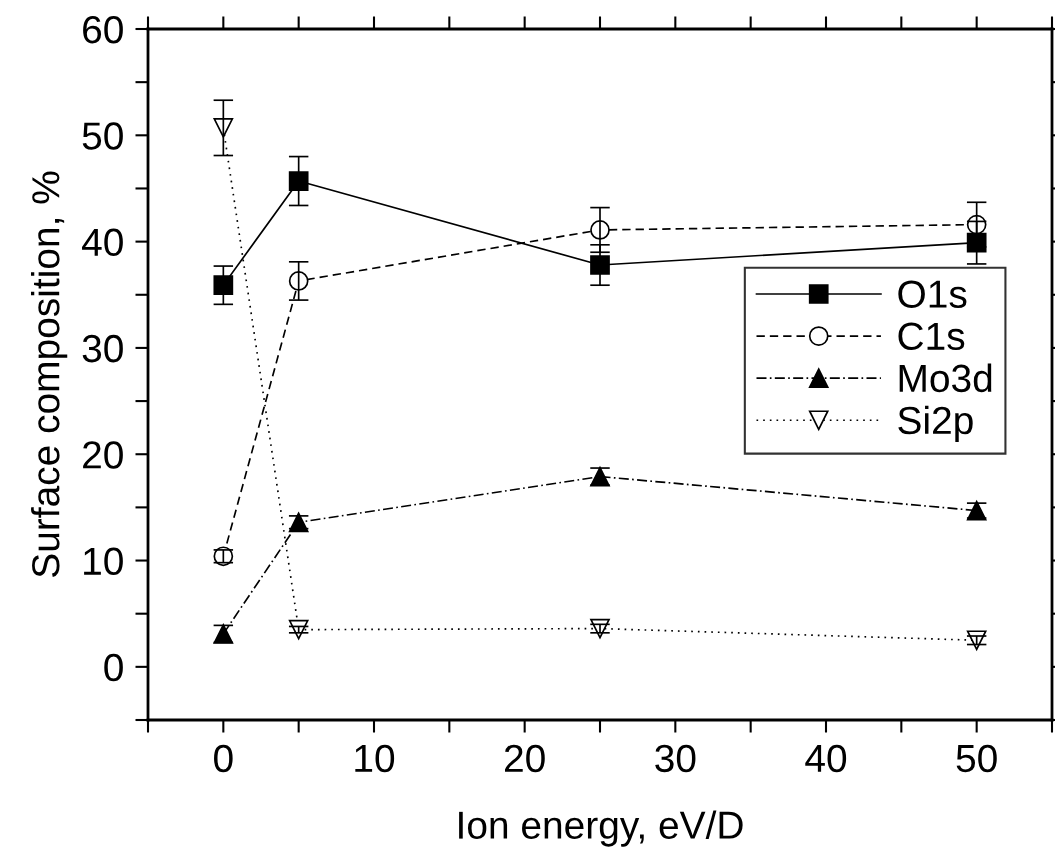  I want to click on y-tick-label: 40, so click(102, 242).